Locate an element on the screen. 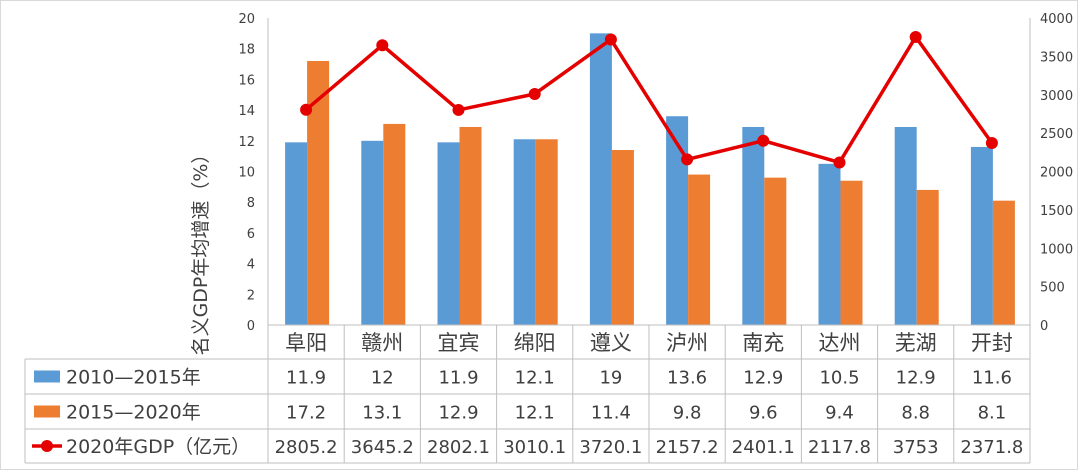  table-cell-value: 17.2 is located at coordinates (306, 413).